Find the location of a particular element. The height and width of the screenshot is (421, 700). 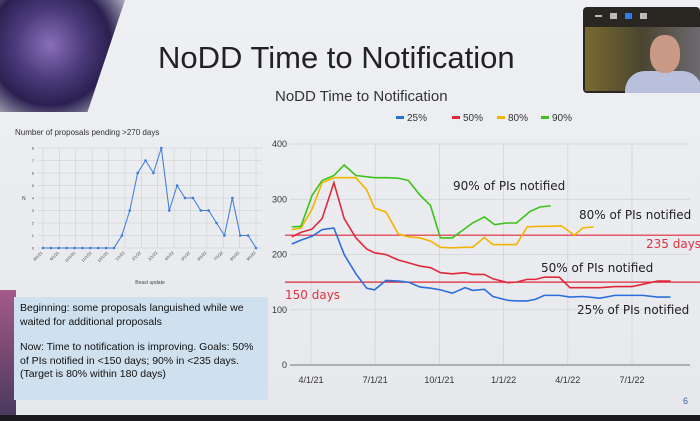

small-xtick: 4/1/22 is located at coordinates (169, 256).